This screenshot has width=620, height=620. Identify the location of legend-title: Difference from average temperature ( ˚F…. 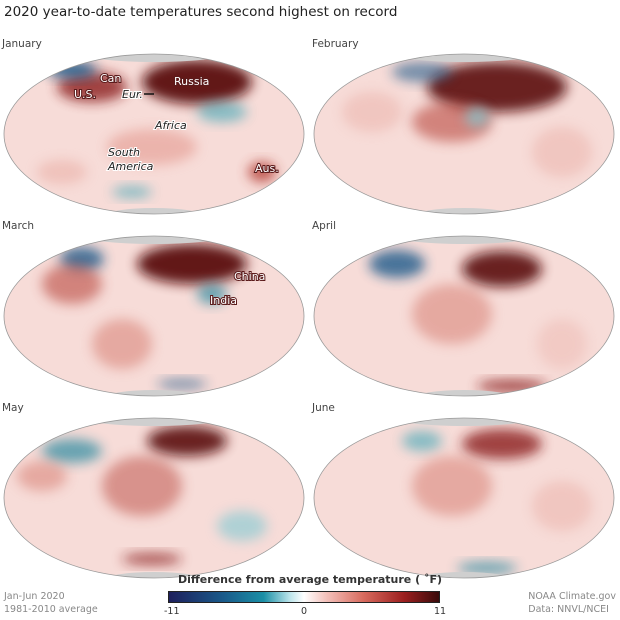
(310, 579).